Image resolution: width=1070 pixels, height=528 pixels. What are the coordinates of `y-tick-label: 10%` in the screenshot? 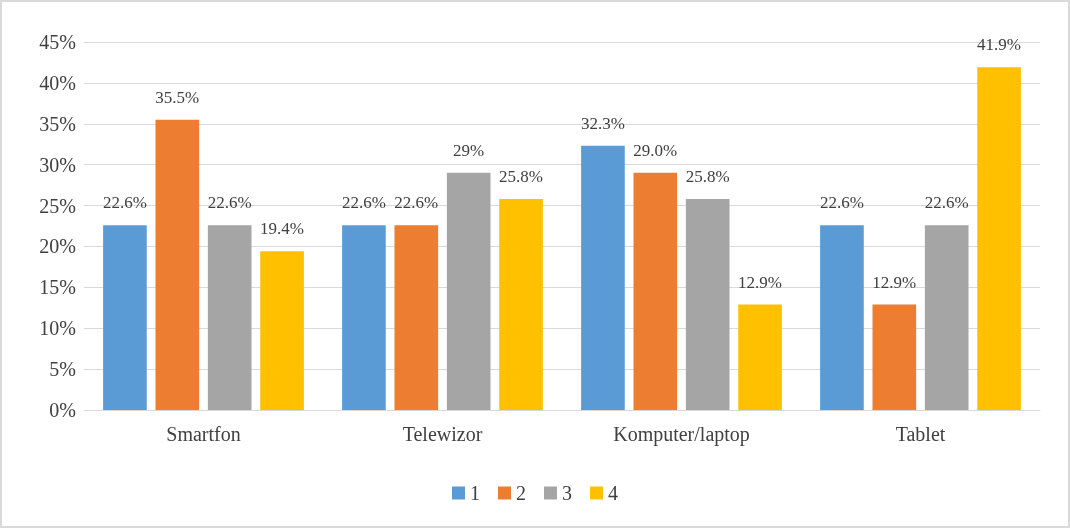 It's located at (57, 328).